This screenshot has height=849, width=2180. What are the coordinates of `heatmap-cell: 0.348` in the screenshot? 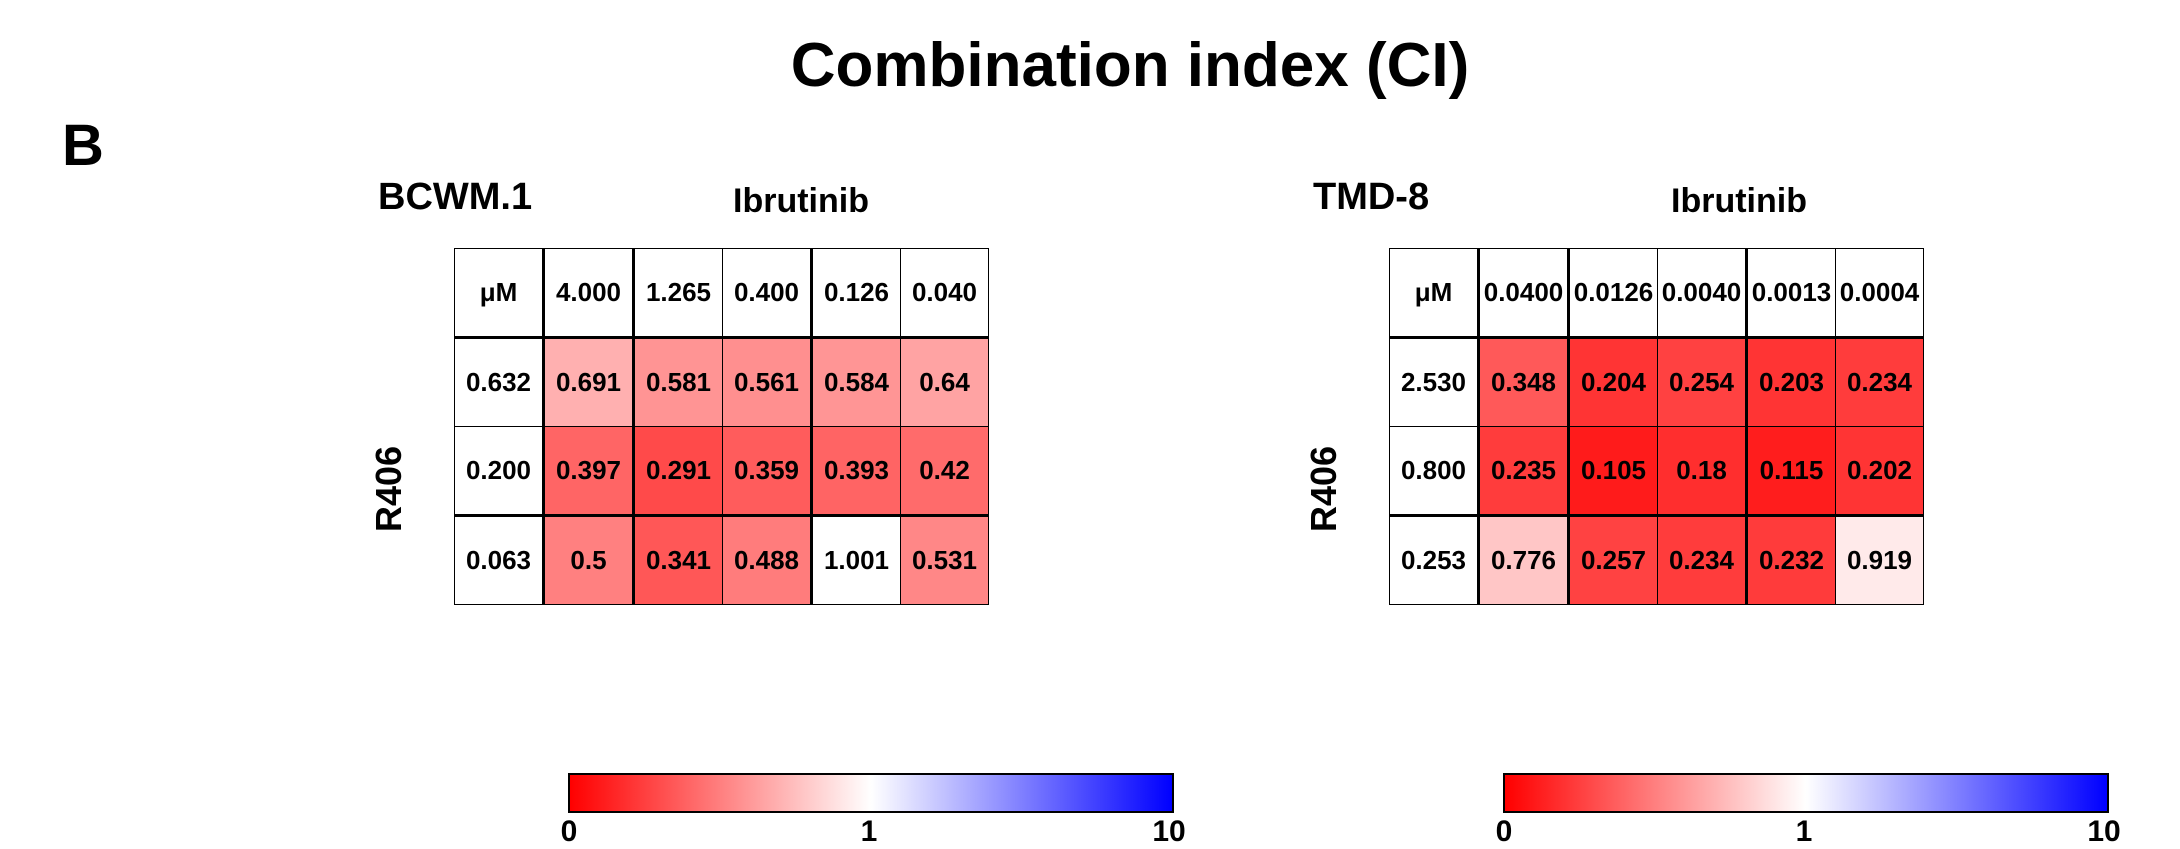 It's located at (1523, 381).